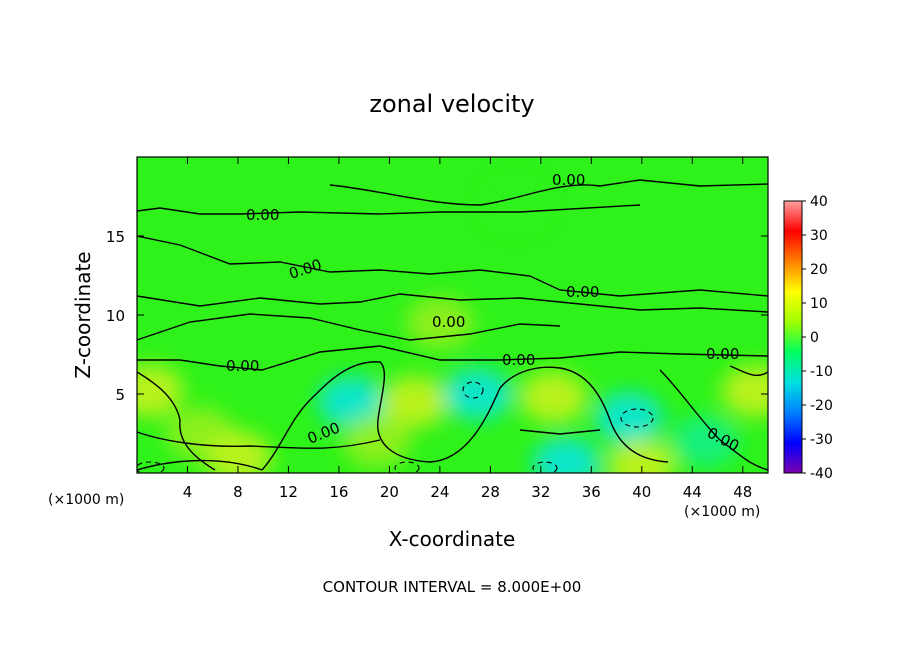  Describe the element at coordinates (821, 406) in the screenshot. I see `colorbar-tick-label: -20` at that location.